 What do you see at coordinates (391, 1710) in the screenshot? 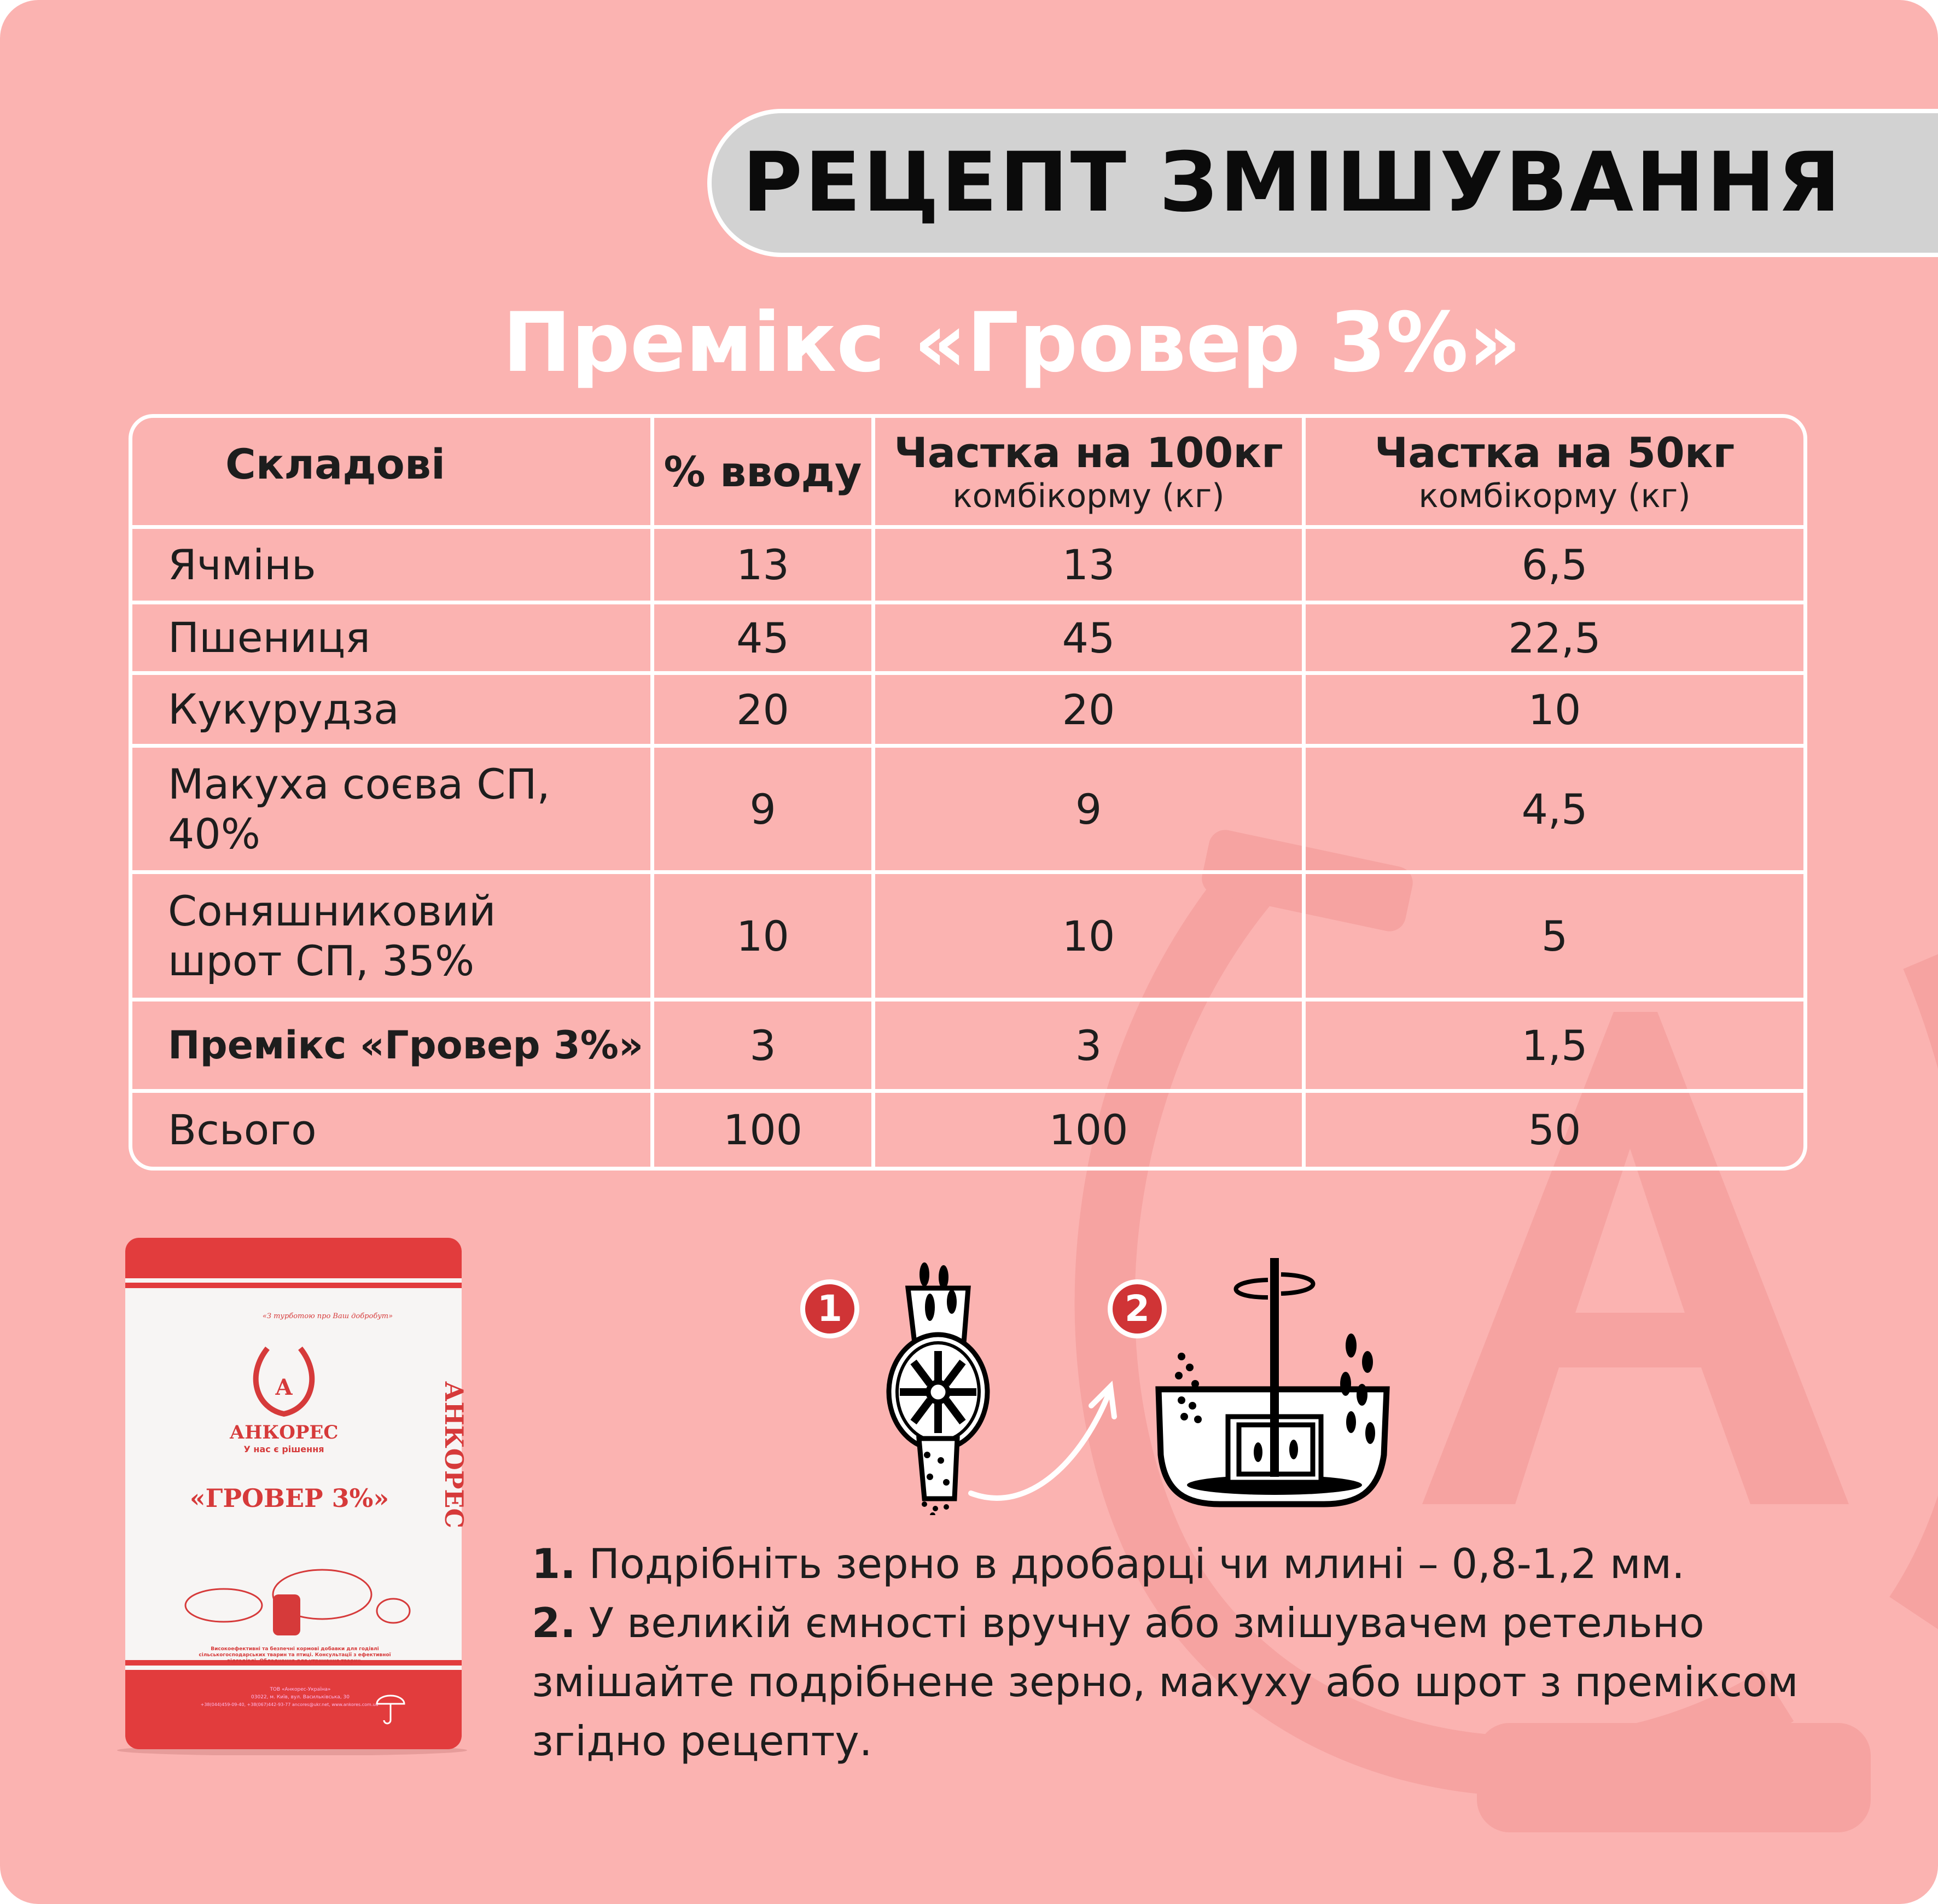
I see `umbrella-icon` at bounding box center [391, 1710].